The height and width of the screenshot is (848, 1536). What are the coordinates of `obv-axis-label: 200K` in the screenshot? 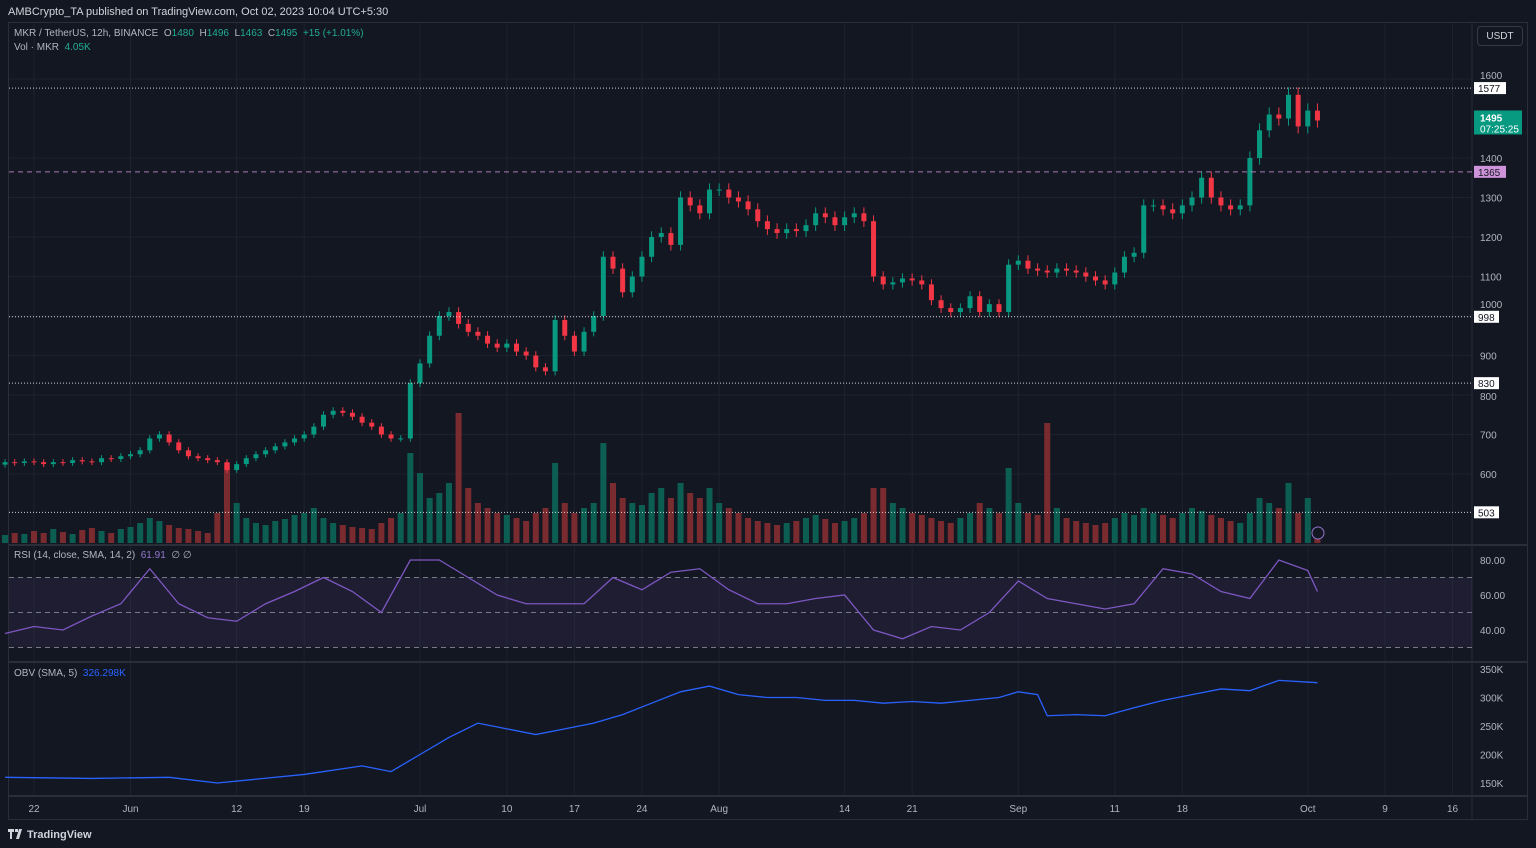 It's located at (1492, 756).